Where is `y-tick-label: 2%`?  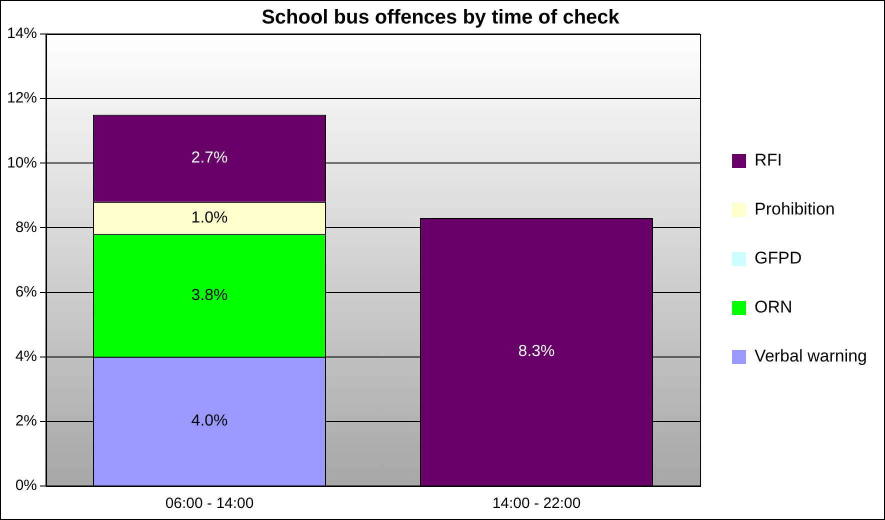 y-tick-label: 2% is located at coordinates (26, 421).